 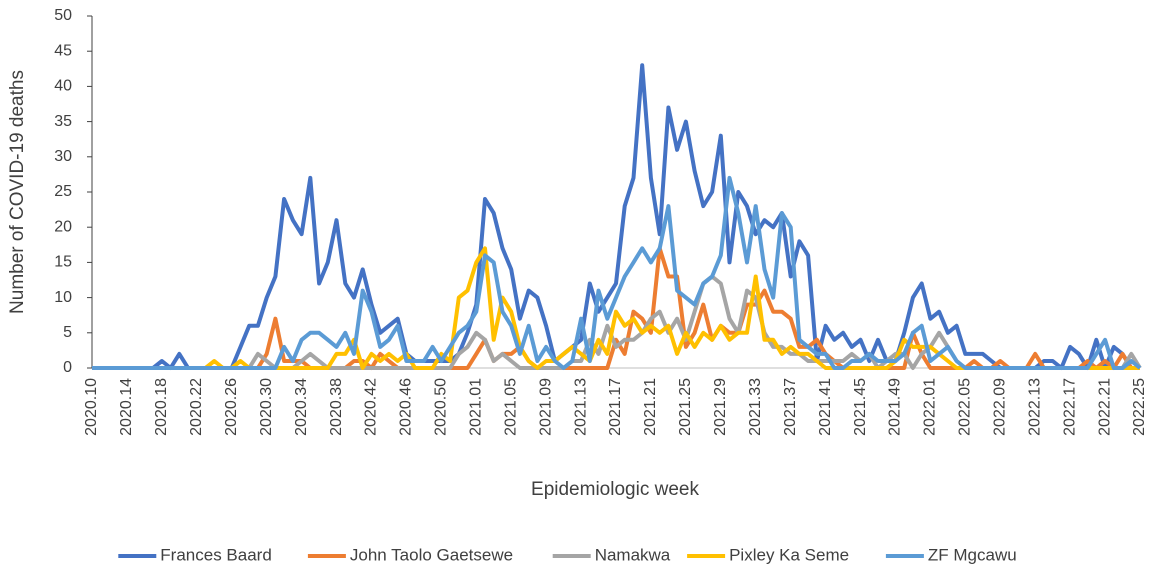 I want to click on x-tick-label: 2021.13, so click(x=580, y=407).